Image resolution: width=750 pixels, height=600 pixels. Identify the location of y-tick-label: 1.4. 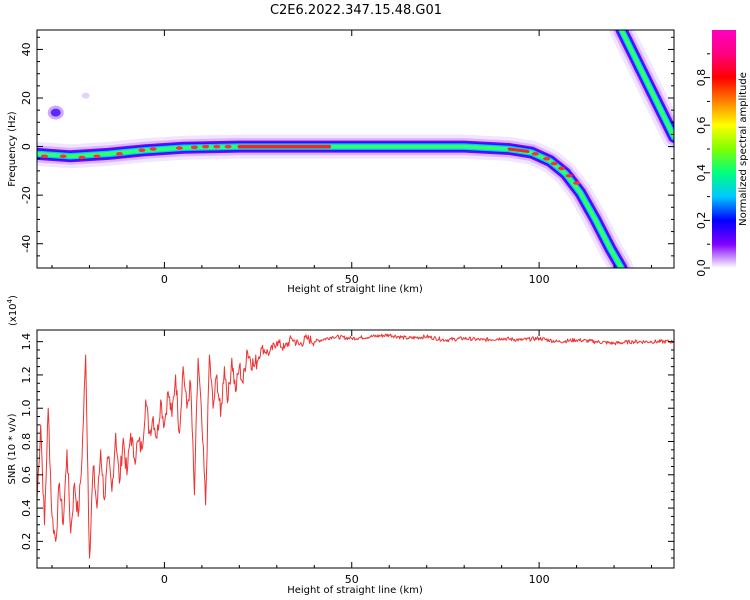
(26, 342).